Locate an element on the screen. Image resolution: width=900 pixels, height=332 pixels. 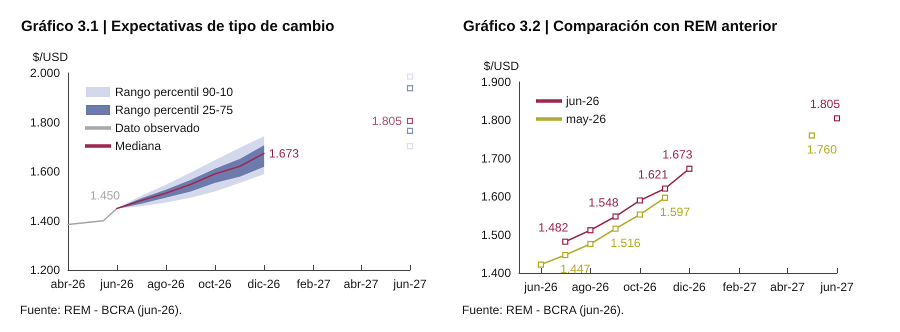
legend-label: Rango percentil 90-10 is located at coordinates (174, 92).